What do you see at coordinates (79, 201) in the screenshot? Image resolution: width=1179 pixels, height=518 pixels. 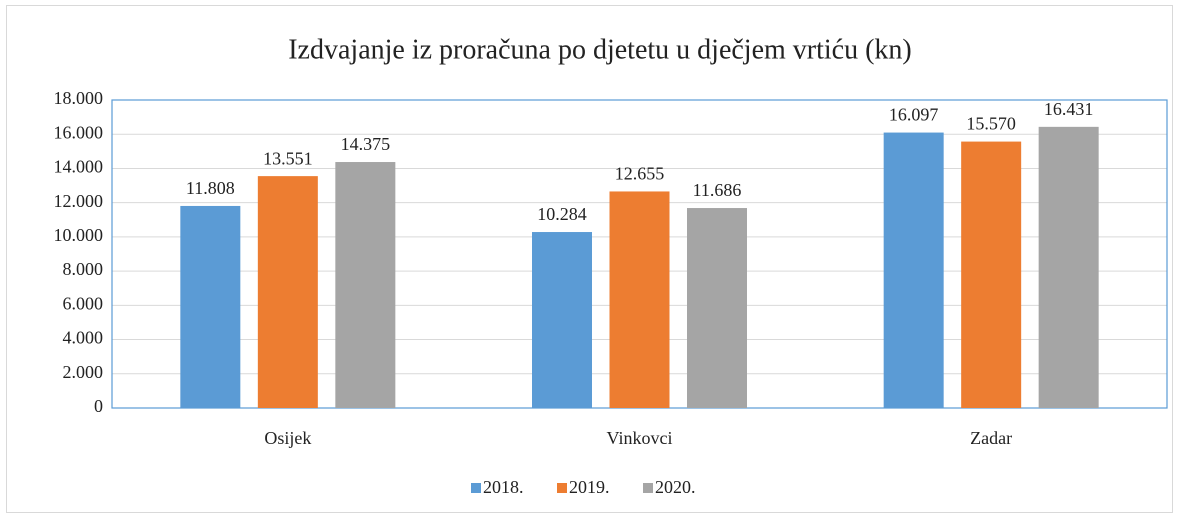 I see `y-tick-label: 12.000` at bounding box center [79, 201].